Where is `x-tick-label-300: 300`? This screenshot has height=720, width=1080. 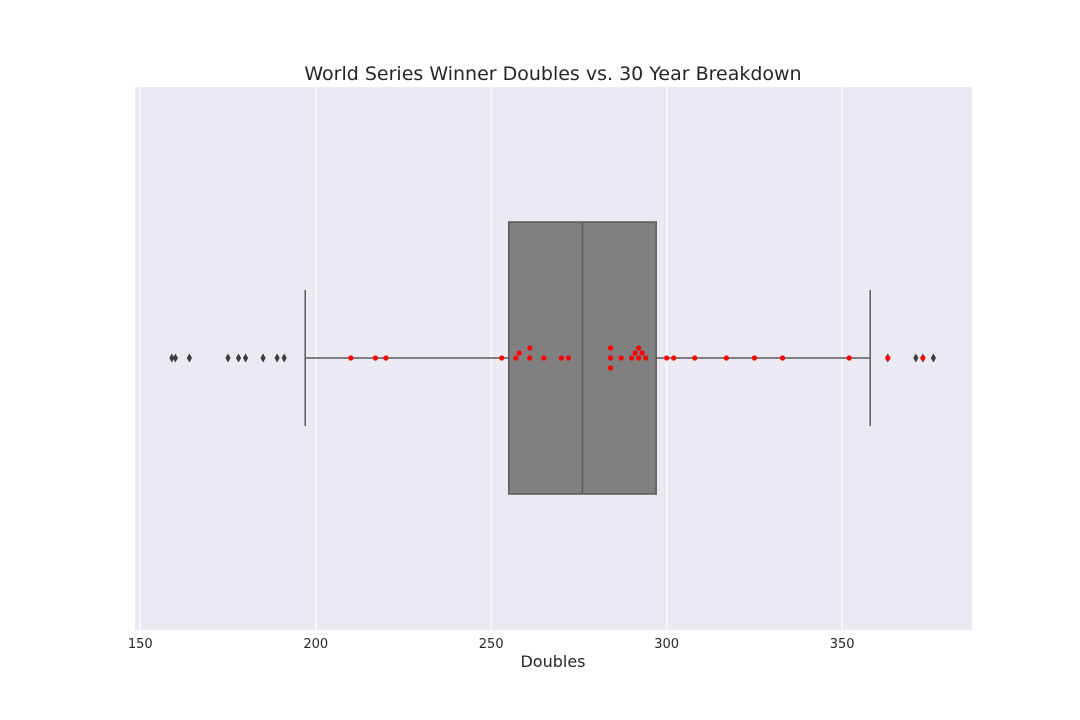 x-tick-label-300: 300 is located at coordinates (666, 644).